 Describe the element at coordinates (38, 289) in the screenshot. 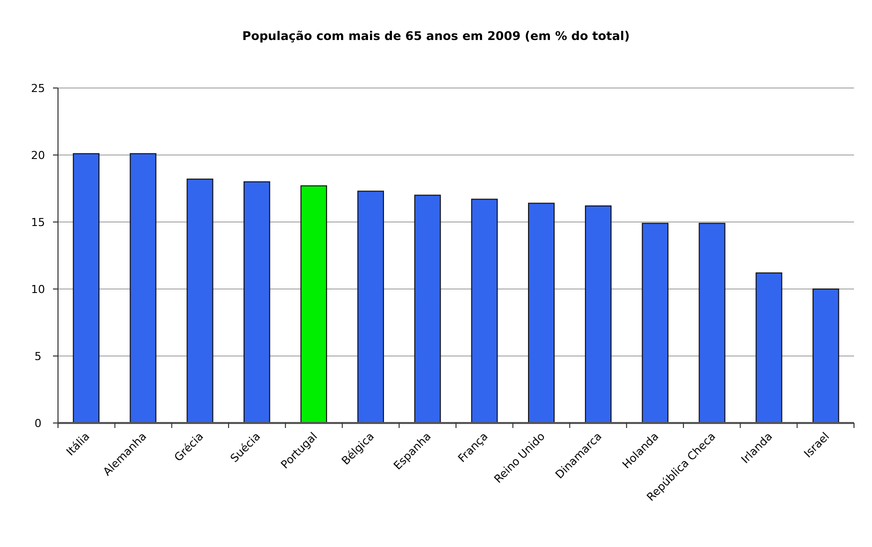

I see `y-tick-label: 10` at that location.